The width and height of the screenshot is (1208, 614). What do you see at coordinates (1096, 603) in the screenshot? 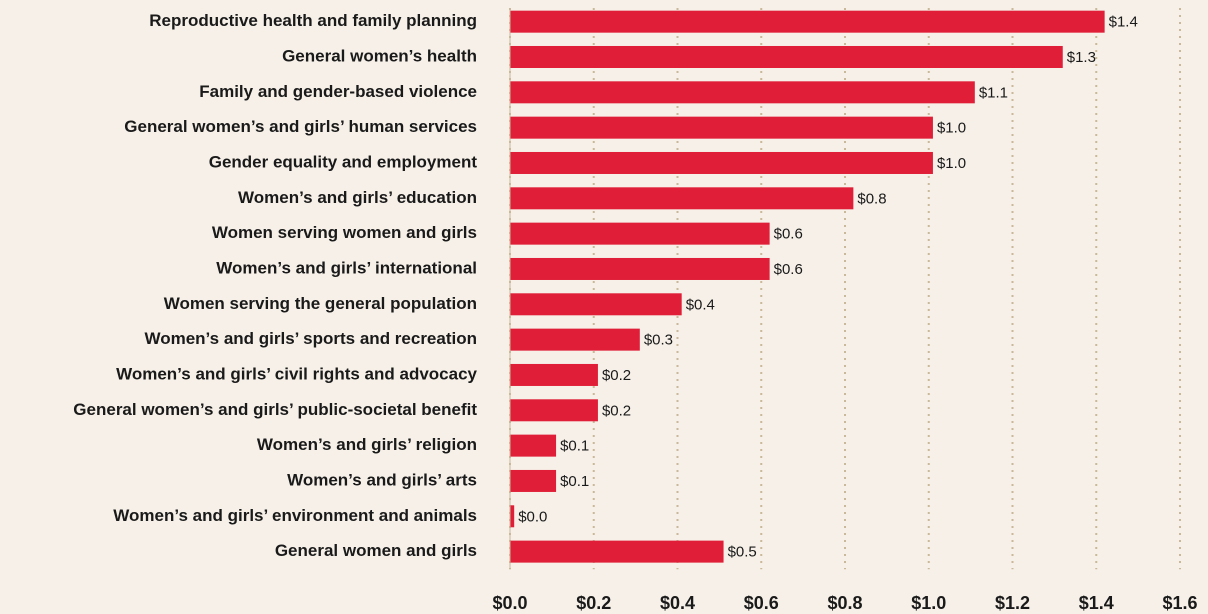
I see `x-tick-label: $1.4` at bounding box center [1096, 603].